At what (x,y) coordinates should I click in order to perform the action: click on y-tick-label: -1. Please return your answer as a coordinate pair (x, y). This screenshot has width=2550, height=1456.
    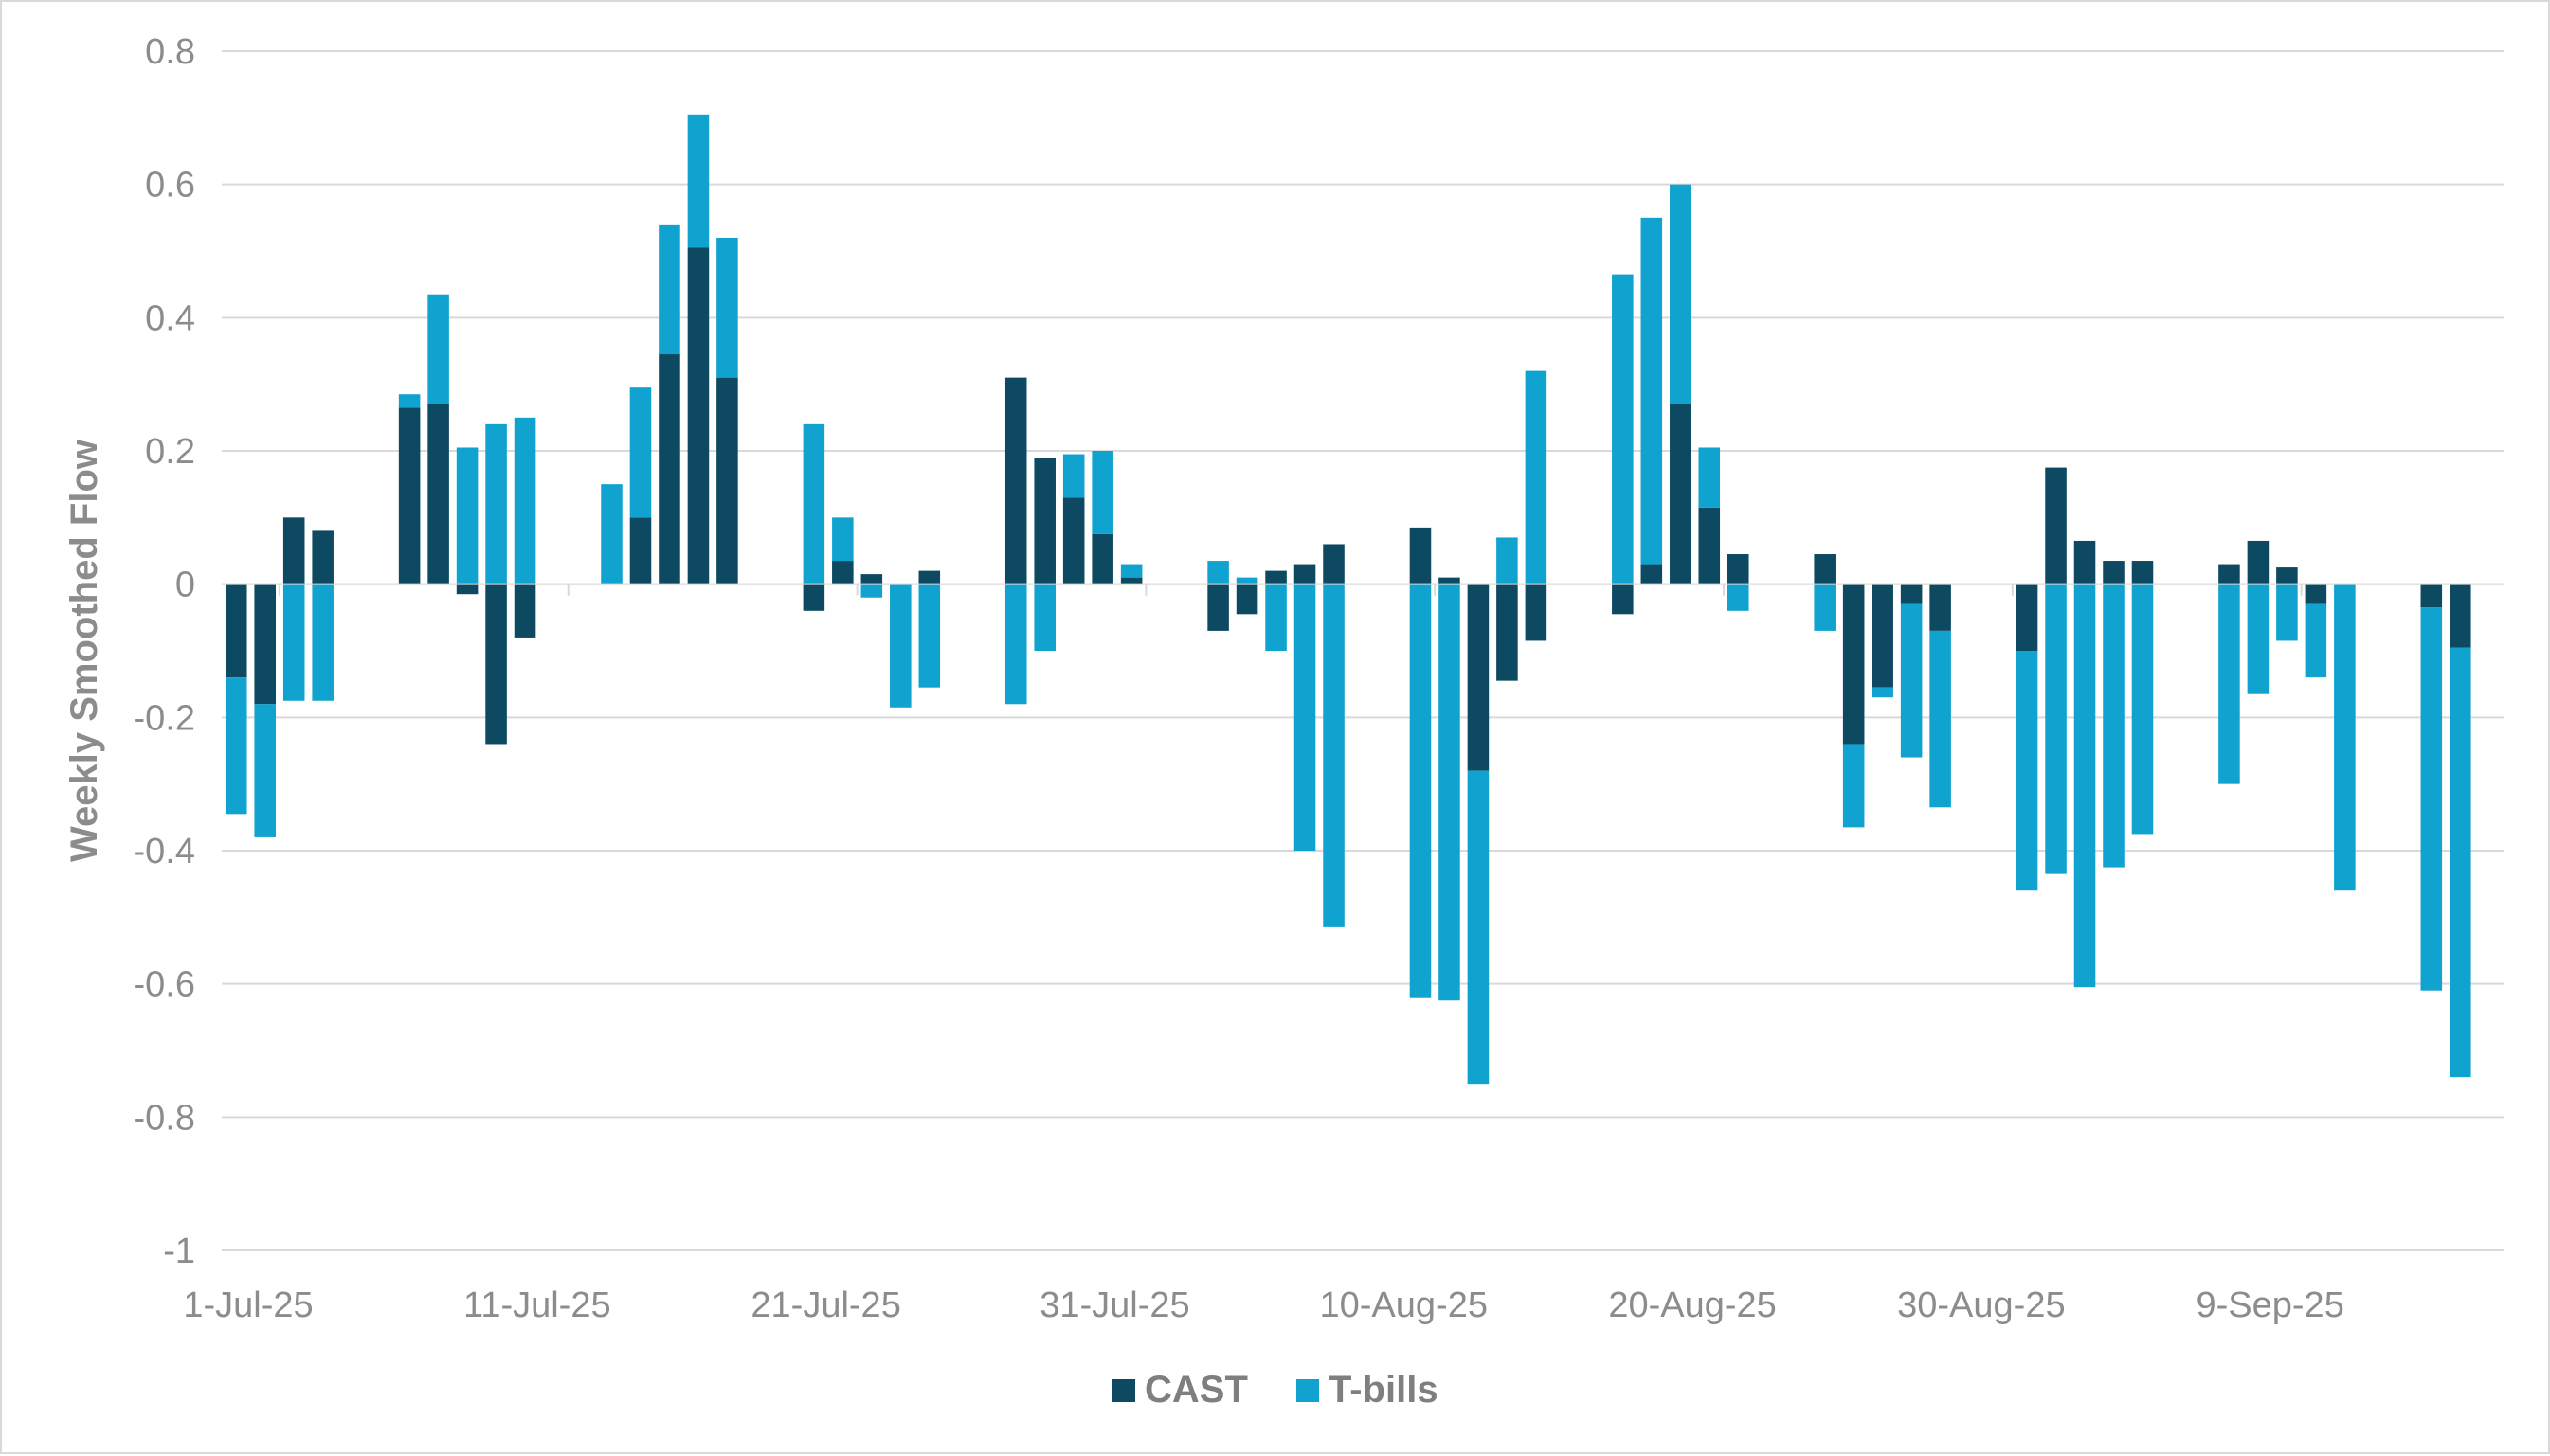
    Looking at the image, I should click on (179, 1251).